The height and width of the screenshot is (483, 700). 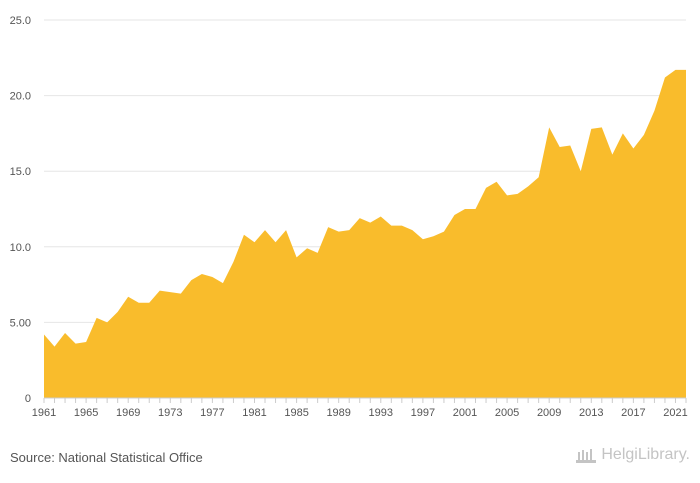 What do you see at coordinates (28, 399) in the screenshot?
I see `y-tick-label: 0` at bounding box center [28, 399].